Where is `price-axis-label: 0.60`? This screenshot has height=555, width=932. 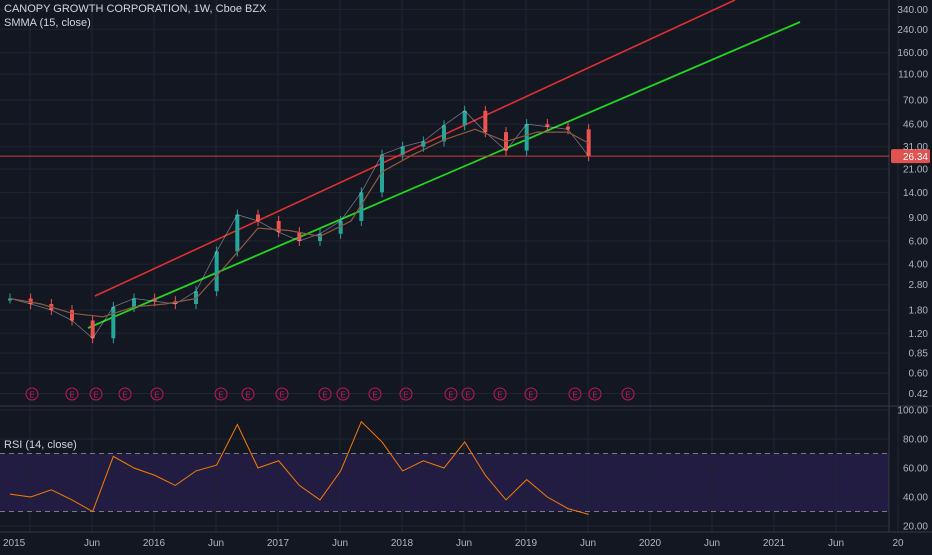
price-axis-label: 0.60 is located at coordinates (919, 374).